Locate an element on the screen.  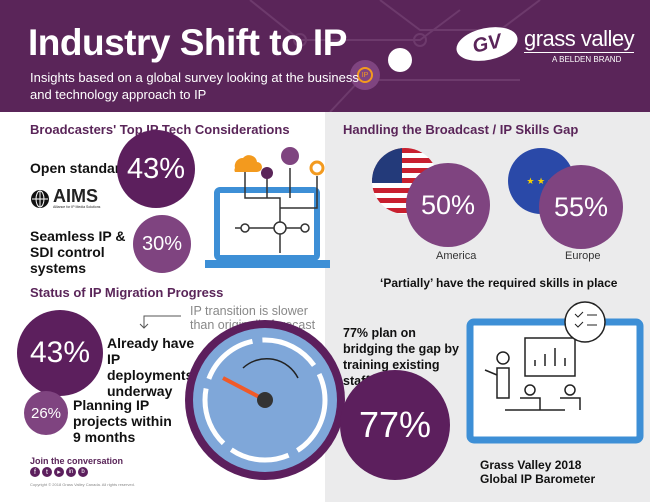
globe-icon is located at coordinates (40, 198).